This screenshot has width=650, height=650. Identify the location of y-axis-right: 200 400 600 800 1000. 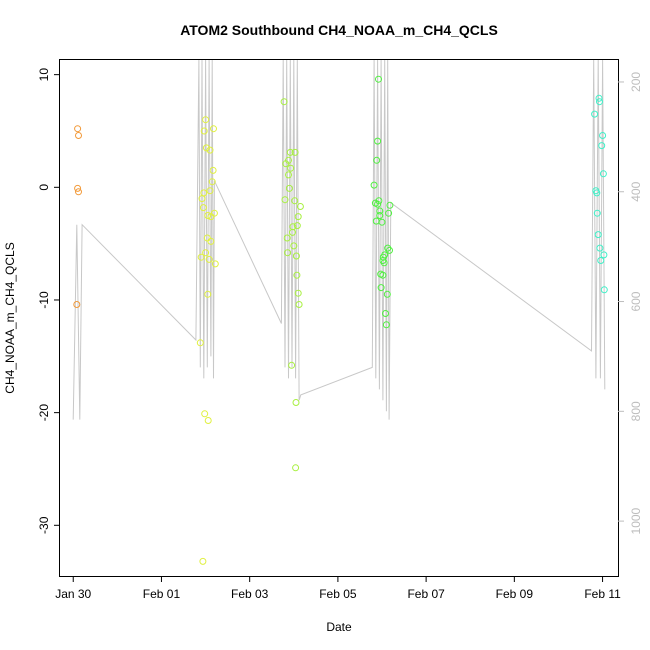
(630, 303).